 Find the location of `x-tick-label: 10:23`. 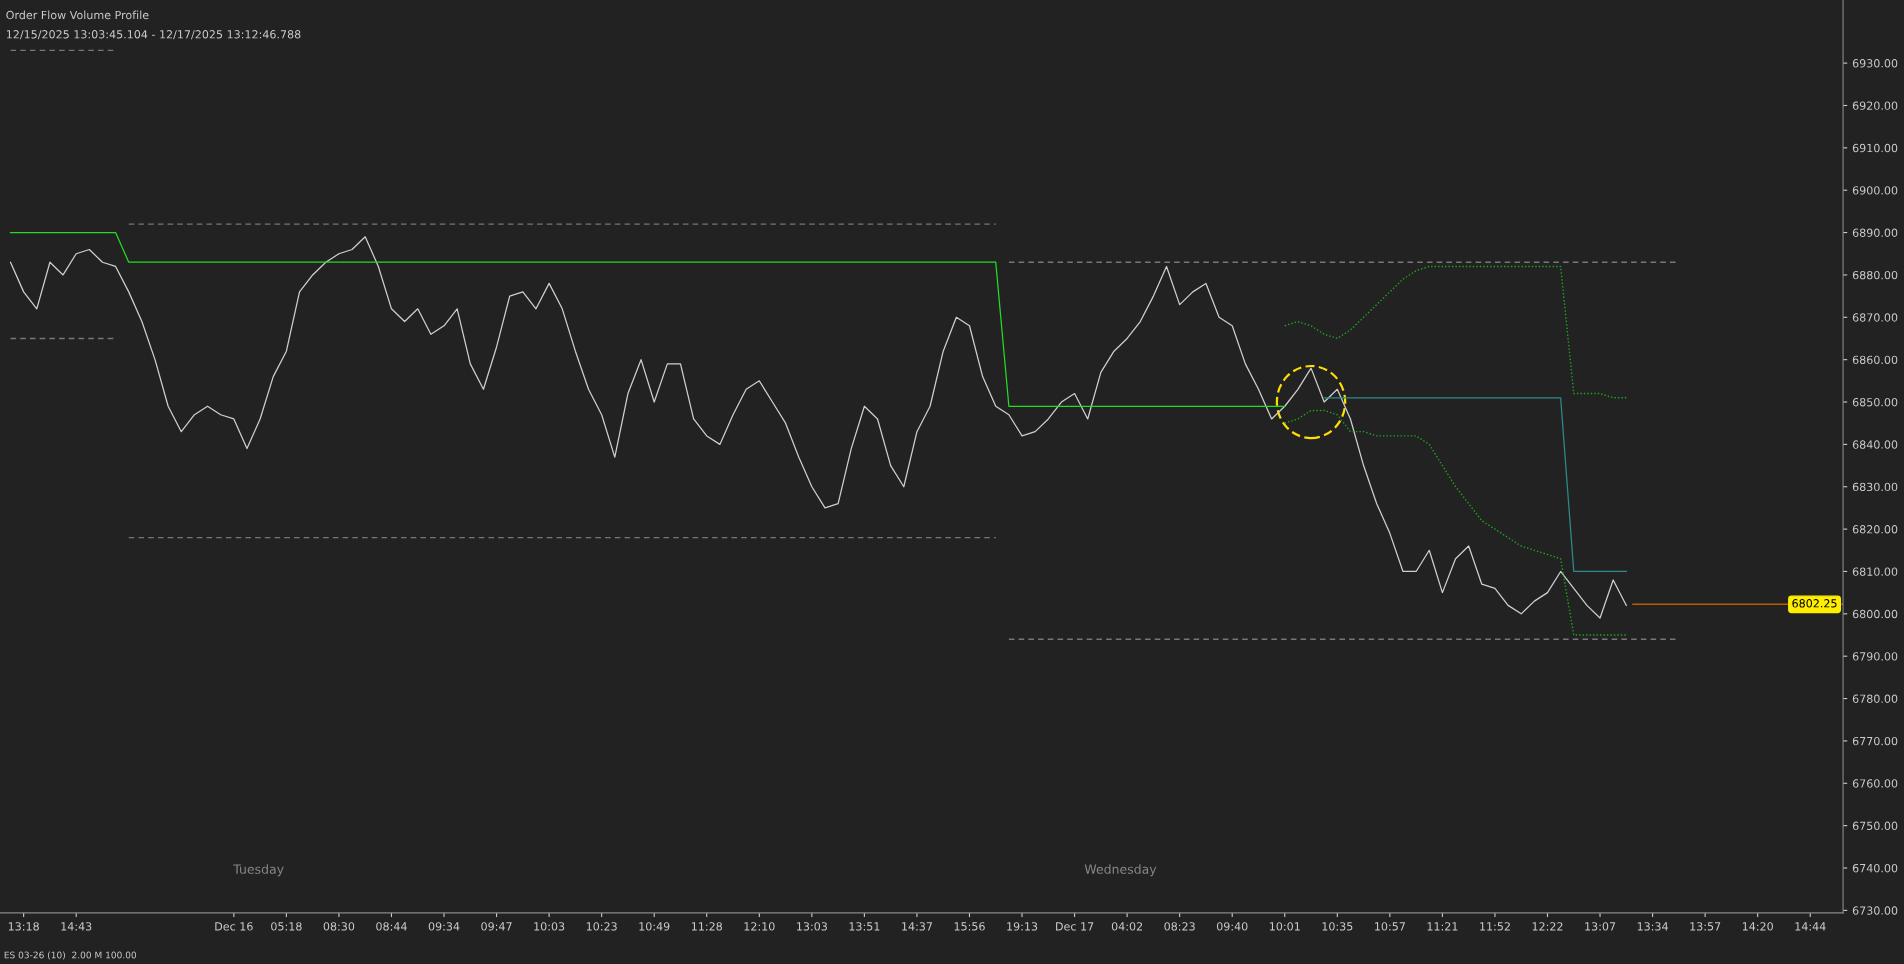

x-tick-label: 10:23 is located at coordinates (601, 926).